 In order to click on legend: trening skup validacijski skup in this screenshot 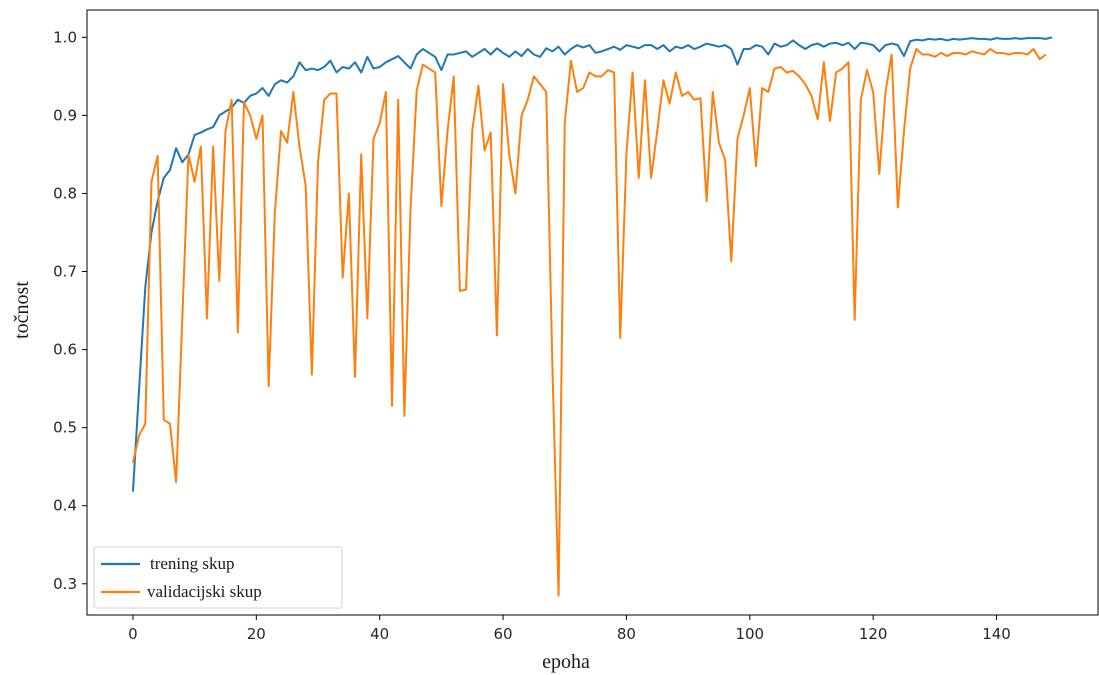, I will do `click(218, 577)`.